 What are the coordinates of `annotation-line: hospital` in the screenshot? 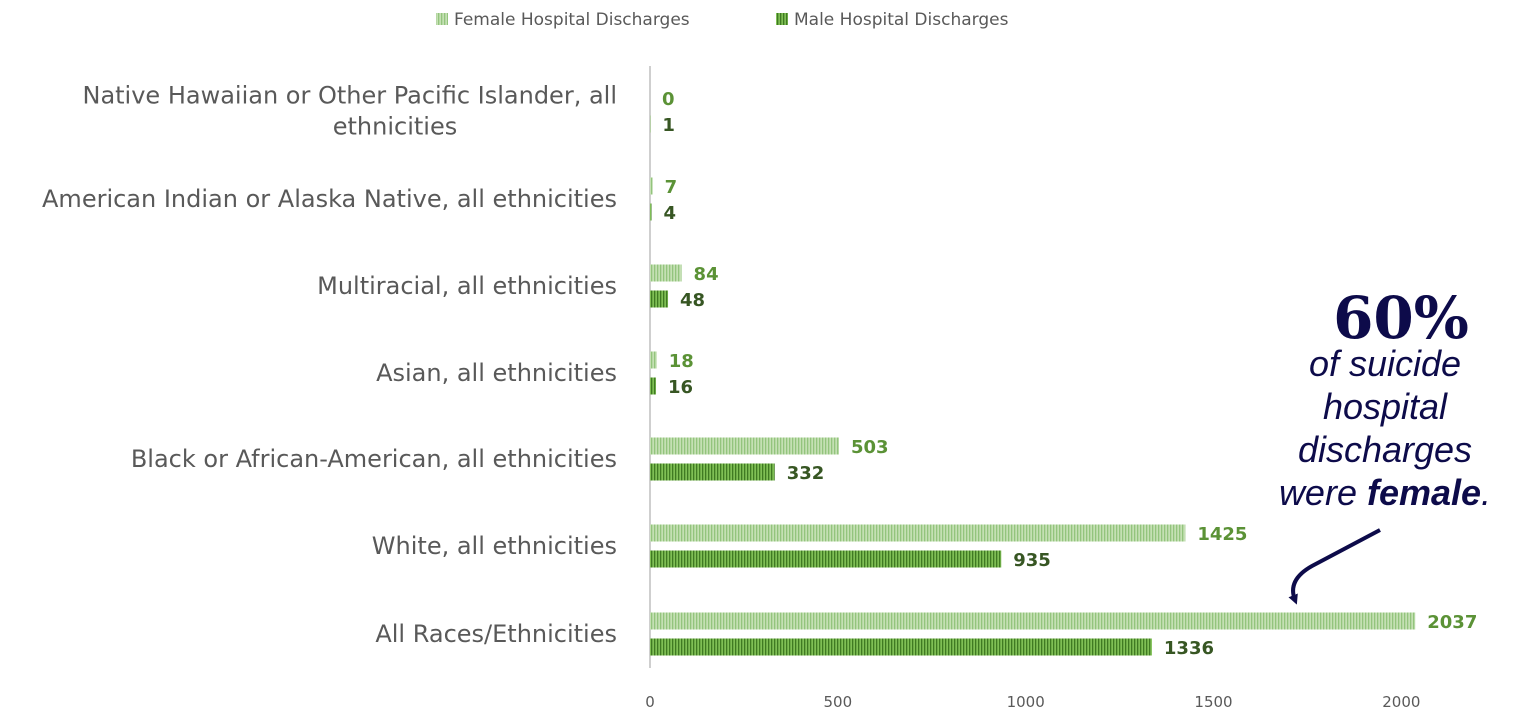 It's located at (1385, 406).